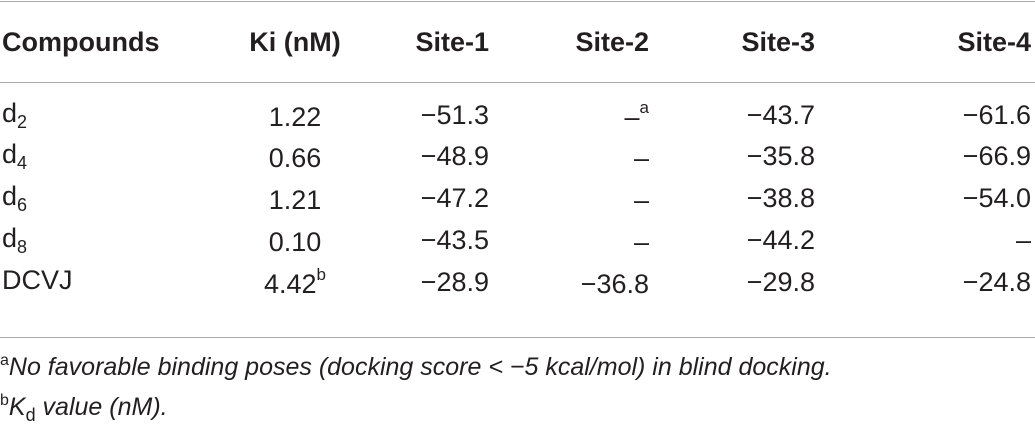 Image resolution: width=1035 pixels, height=432 pixels. I want to click on table-row: d4 0.66 −48.9 – −35.8 −66.9, so click(517, 156).